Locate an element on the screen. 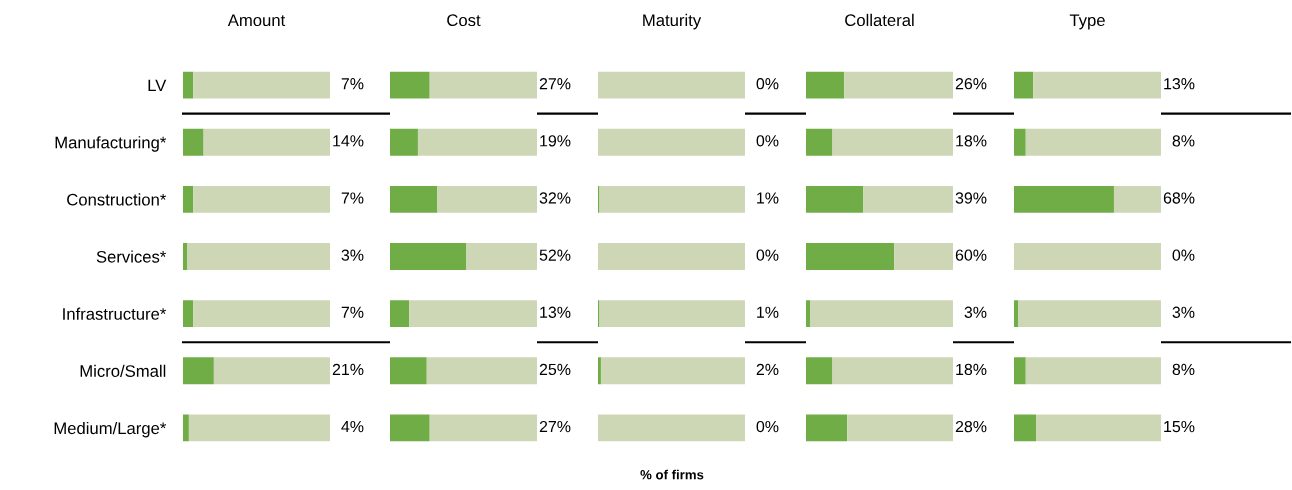 This screenshot has width=1292, height=490. y-tick-label: Infrastructure* is located at coordinates (115, 313).